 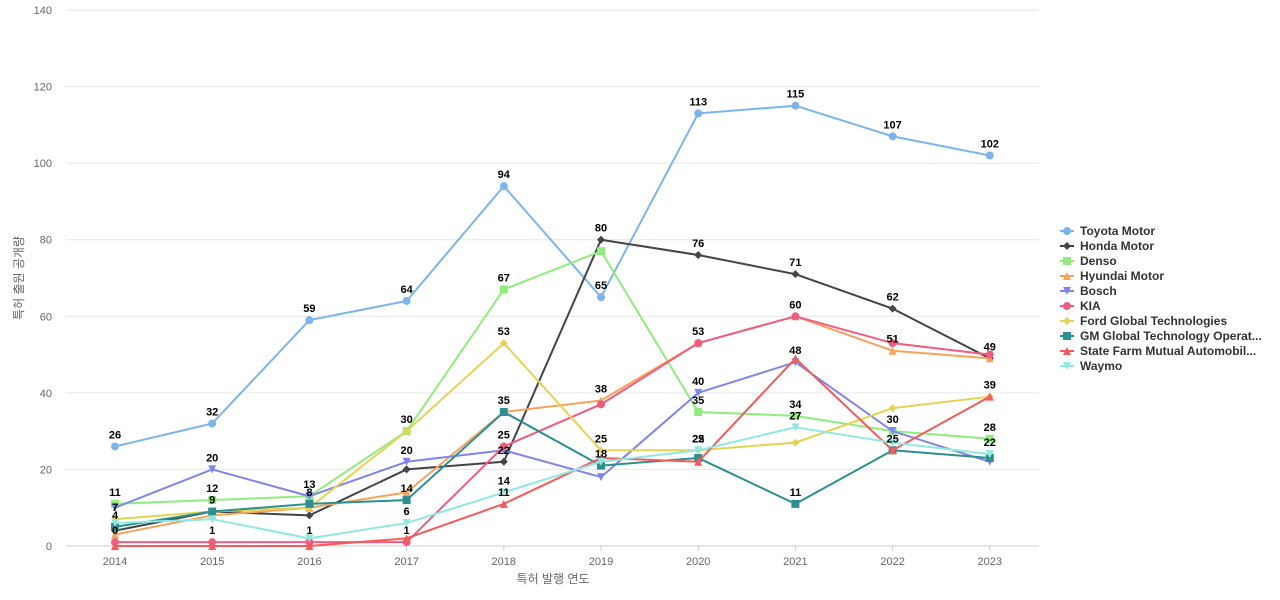 I want to click on legend-item: Waymo, so click(x=1091, y=366).